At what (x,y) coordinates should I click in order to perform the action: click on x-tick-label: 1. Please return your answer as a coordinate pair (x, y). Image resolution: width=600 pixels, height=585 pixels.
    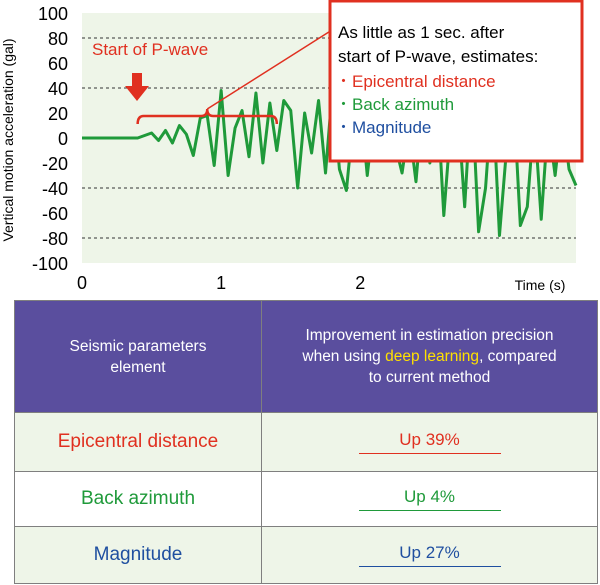
    Looking at the image, I should click on (221, 283).